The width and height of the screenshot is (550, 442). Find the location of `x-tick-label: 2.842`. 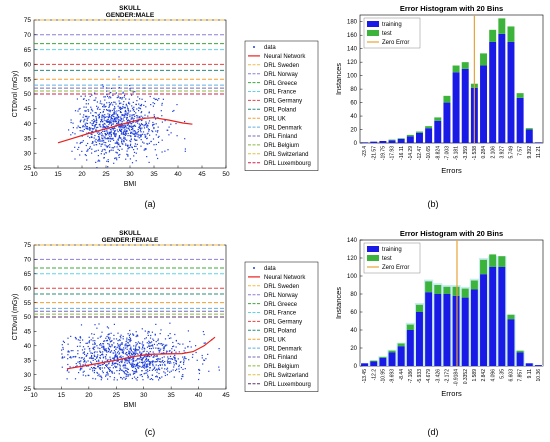

x-tick-label: 2.842 is located at coordinates (484, 375).